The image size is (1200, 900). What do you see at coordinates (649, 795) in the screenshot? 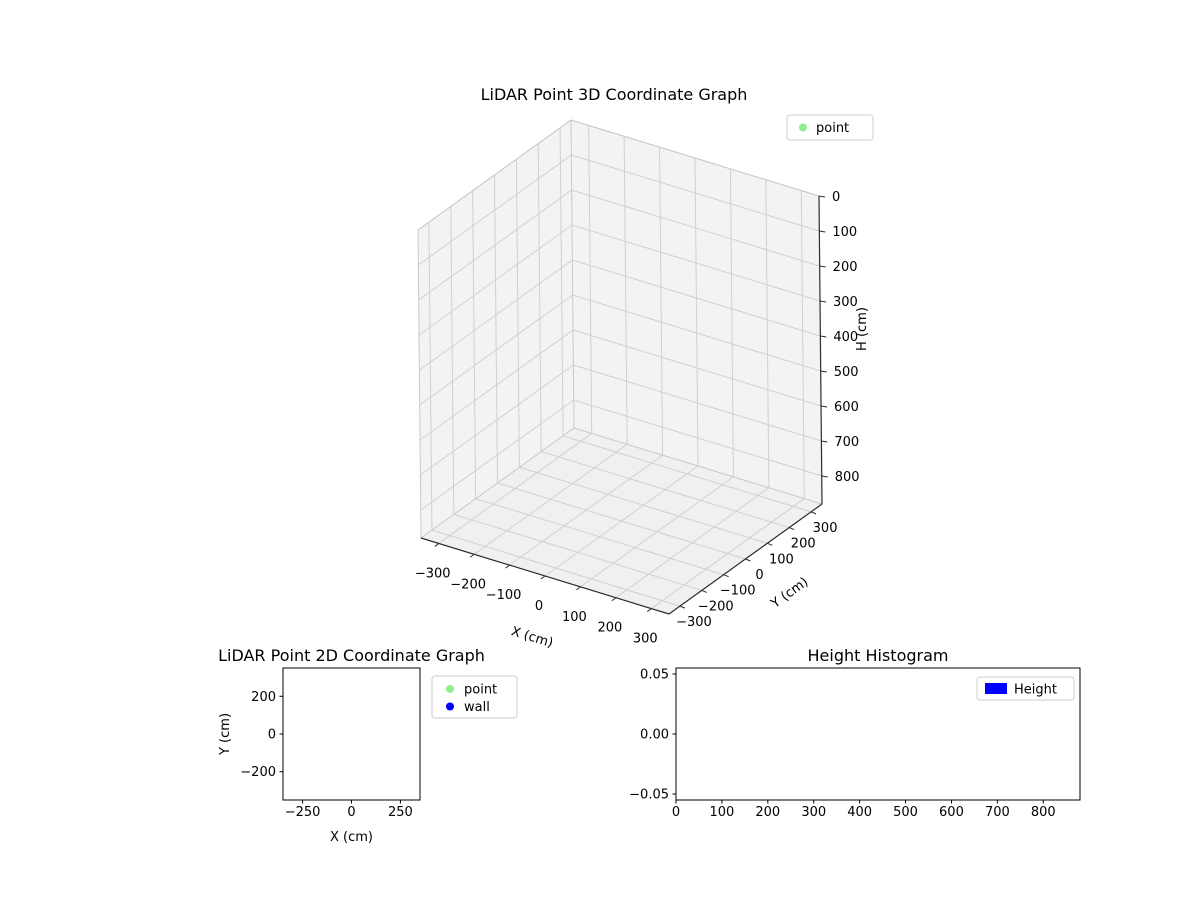
I see `y-tick-label: −0.05` at bounding box center [649, 795].